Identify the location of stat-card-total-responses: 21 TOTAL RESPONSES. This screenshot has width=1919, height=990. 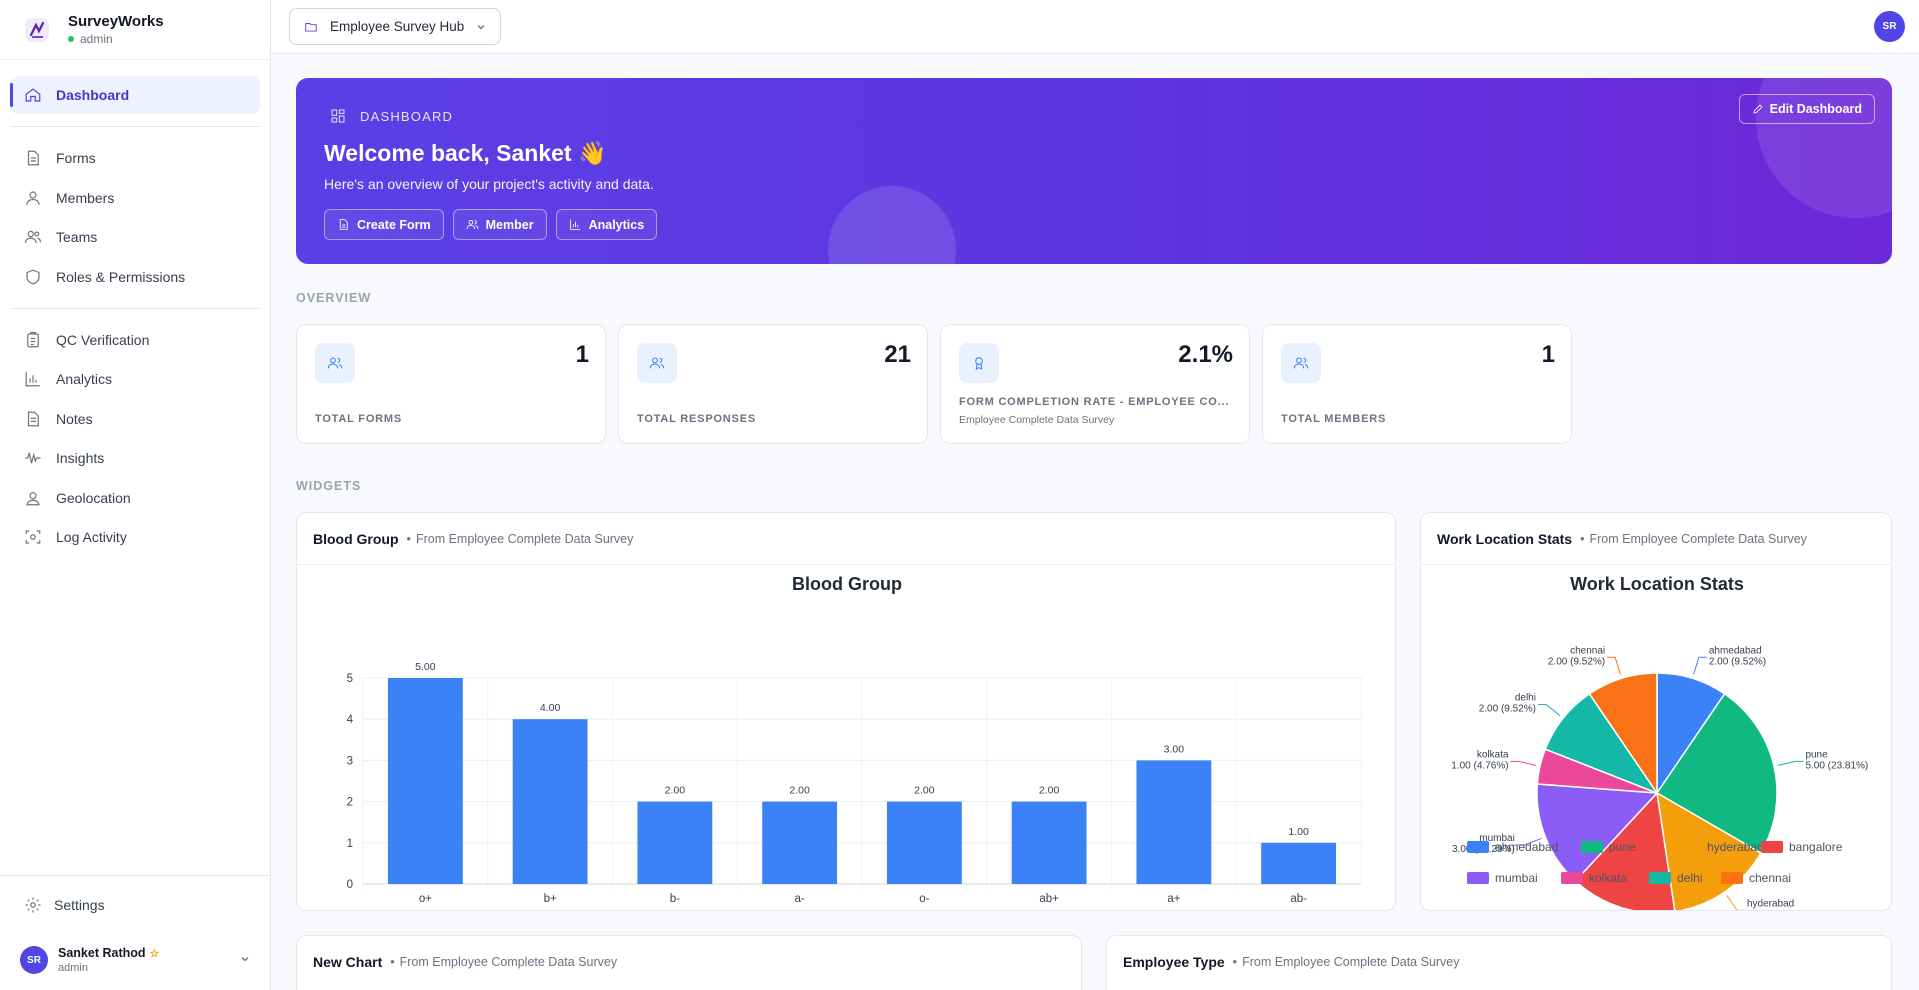
(773, 384).